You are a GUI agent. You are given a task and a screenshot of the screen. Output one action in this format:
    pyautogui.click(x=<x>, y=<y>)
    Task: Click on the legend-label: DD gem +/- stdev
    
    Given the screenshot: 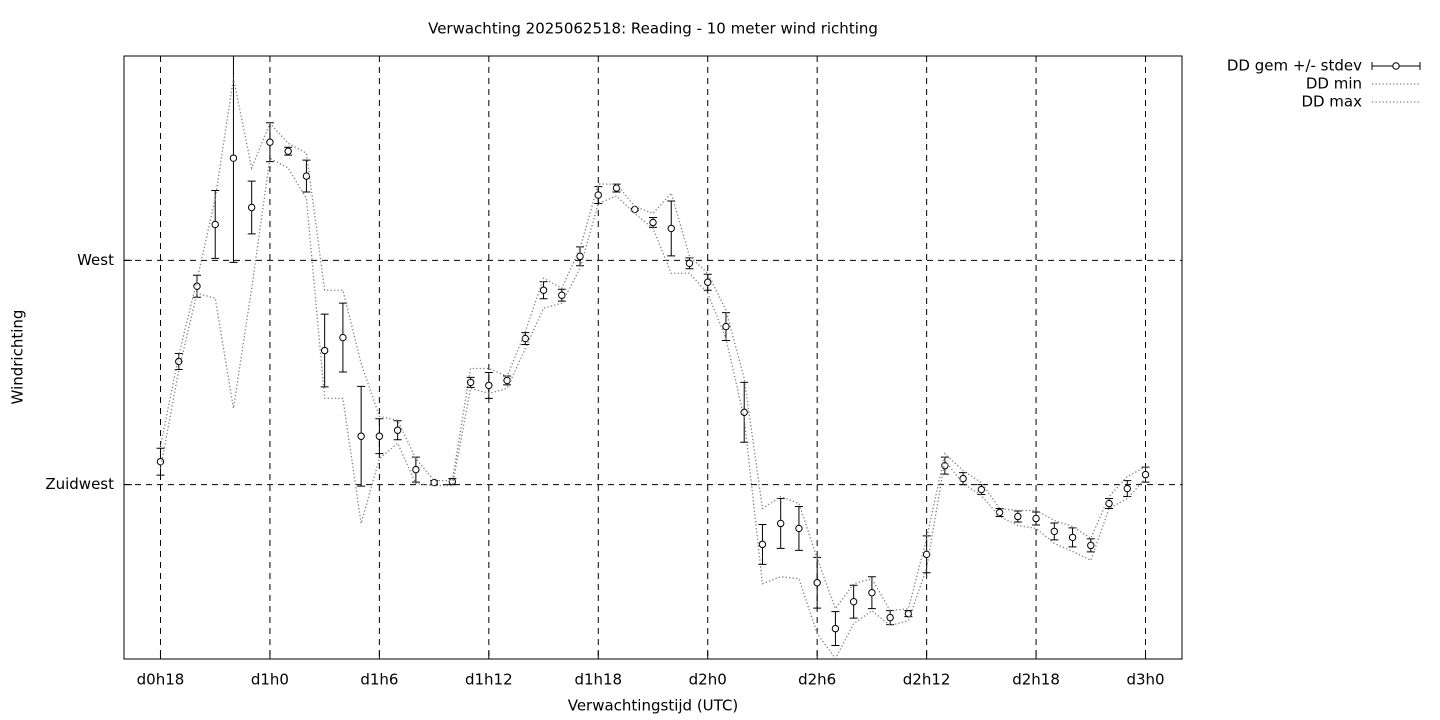 What is the action you would take?
    pyautogui.click(x=1294, y=66)
    